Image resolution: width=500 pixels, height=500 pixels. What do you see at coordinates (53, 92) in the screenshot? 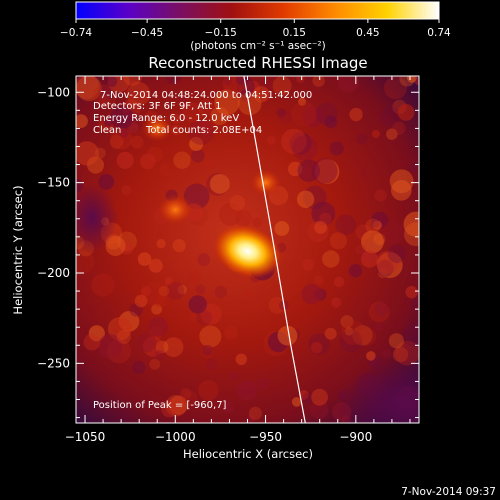
I see `y-tick-label: −100` at bounding box center [53, 92].